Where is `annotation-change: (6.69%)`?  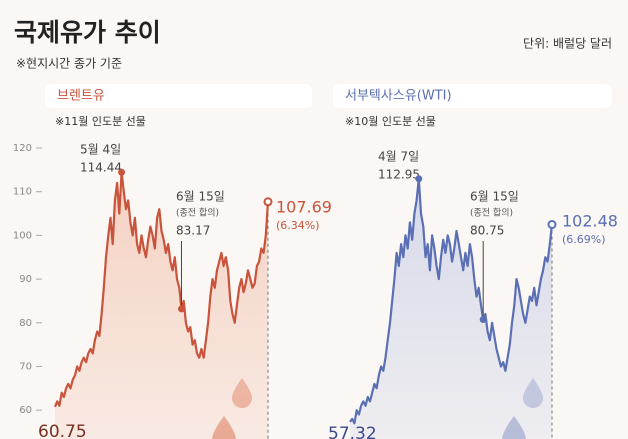 annotation-change: (6.69%) is located at coordinates (584, 239).